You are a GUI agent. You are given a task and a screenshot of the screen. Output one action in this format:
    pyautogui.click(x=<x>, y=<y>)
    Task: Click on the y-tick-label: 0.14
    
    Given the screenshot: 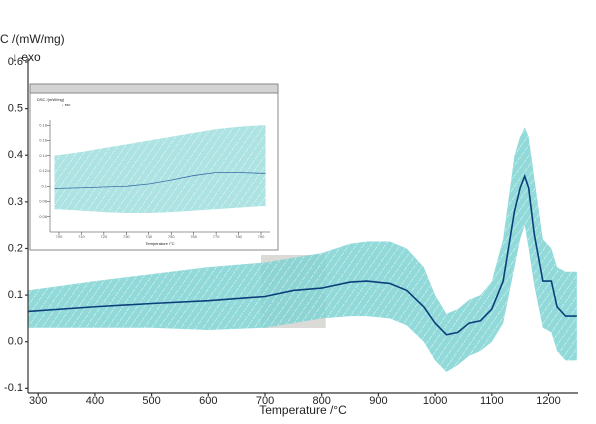 What is the action you would take?
    pyautogui.click(x=43, y=155)
    